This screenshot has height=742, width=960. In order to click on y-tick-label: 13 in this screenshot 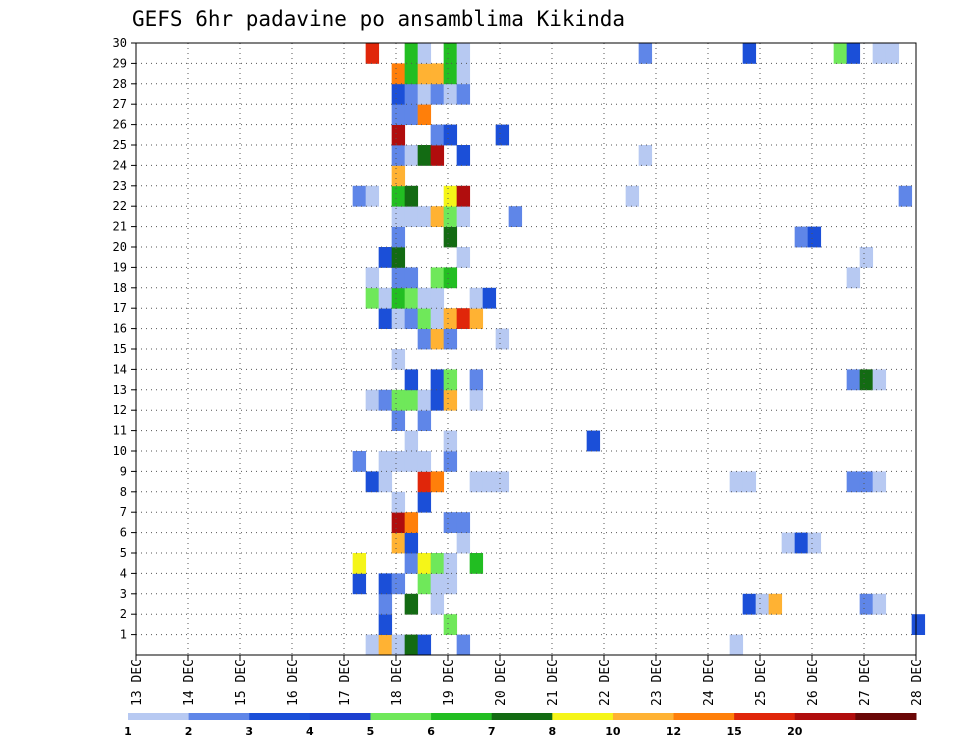, I will do `click(120, 390)`.